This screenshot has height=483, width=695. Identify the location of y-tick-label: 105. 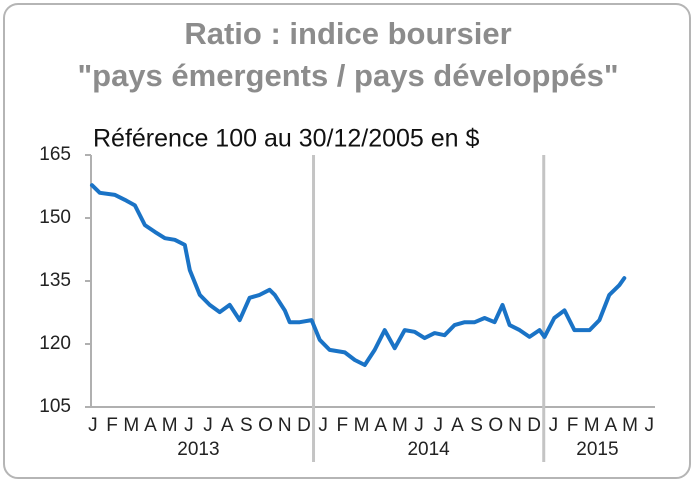
(55, 406).